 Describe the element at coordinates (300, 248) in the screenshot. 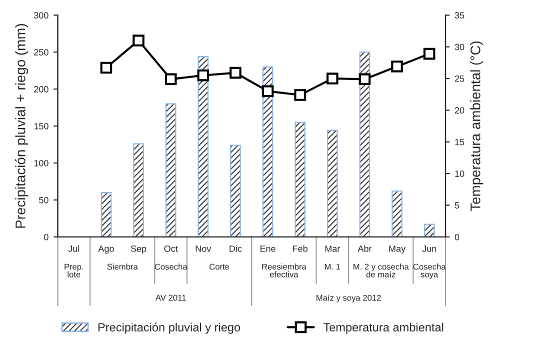

I see `x-tick-label: Feb` at that location.